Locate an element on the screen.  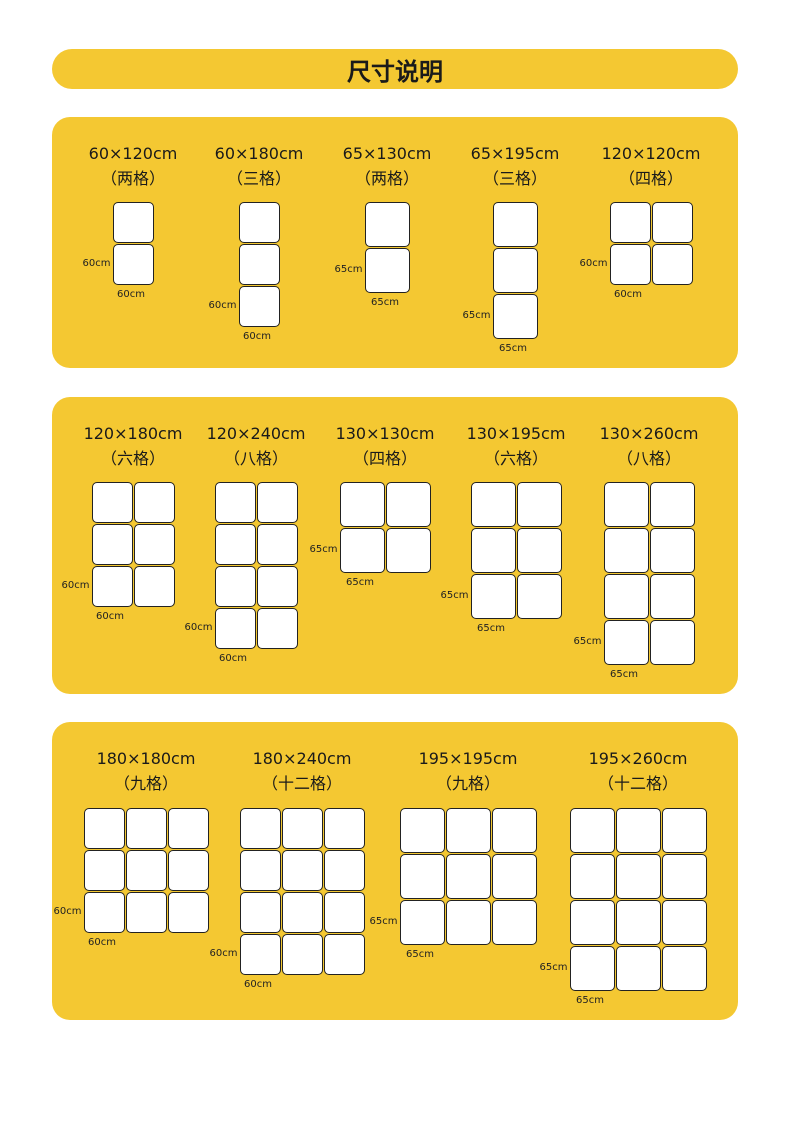
tile-count-label: （八格） is located at coordinates (255, 458).